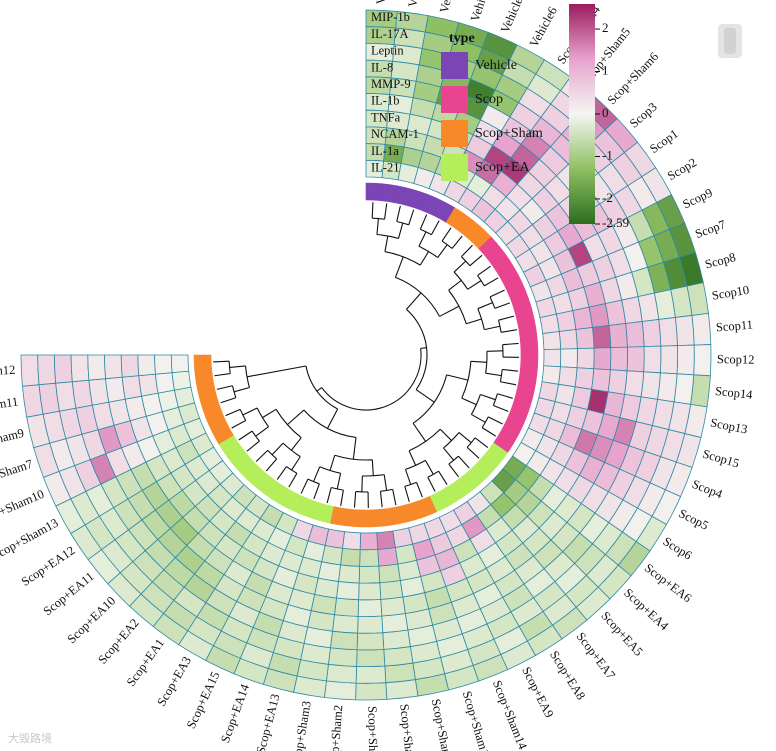 The image size is (776, 751). What do you see at coordinates (618, 359) in the screenshot?
I see `heatmap-cell-scop12-il-1b` at bounding box center [618, 359].